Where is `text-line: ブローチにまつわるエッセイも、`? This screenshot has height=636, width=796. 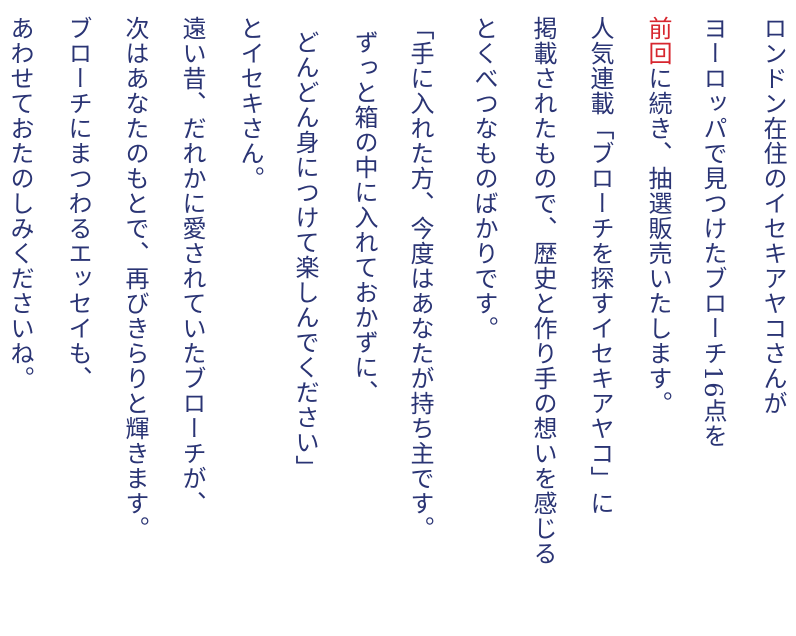 text-line: ブローチにまつわるエッセイも、 is located at coordinates (78, 203).